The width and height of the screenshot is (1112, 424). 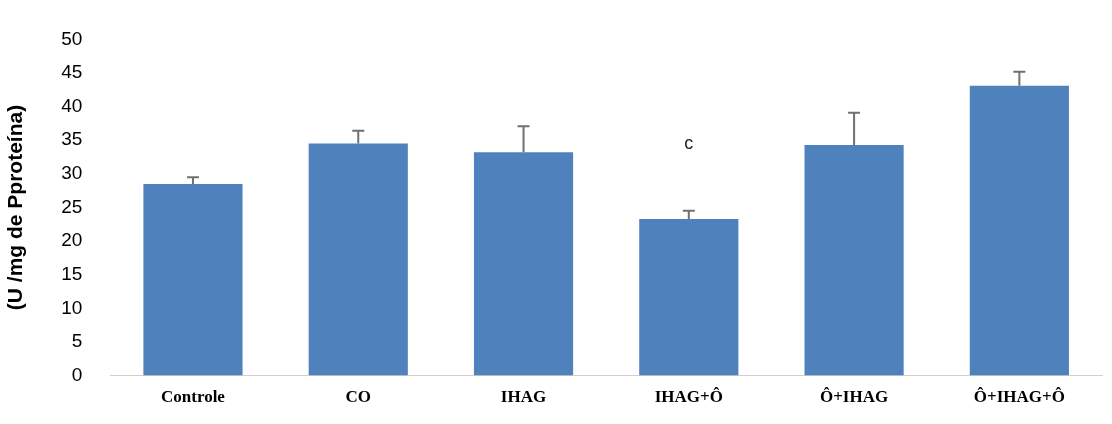 I want to click on x-tick-label: IHAG, so click(x=523, y=397).